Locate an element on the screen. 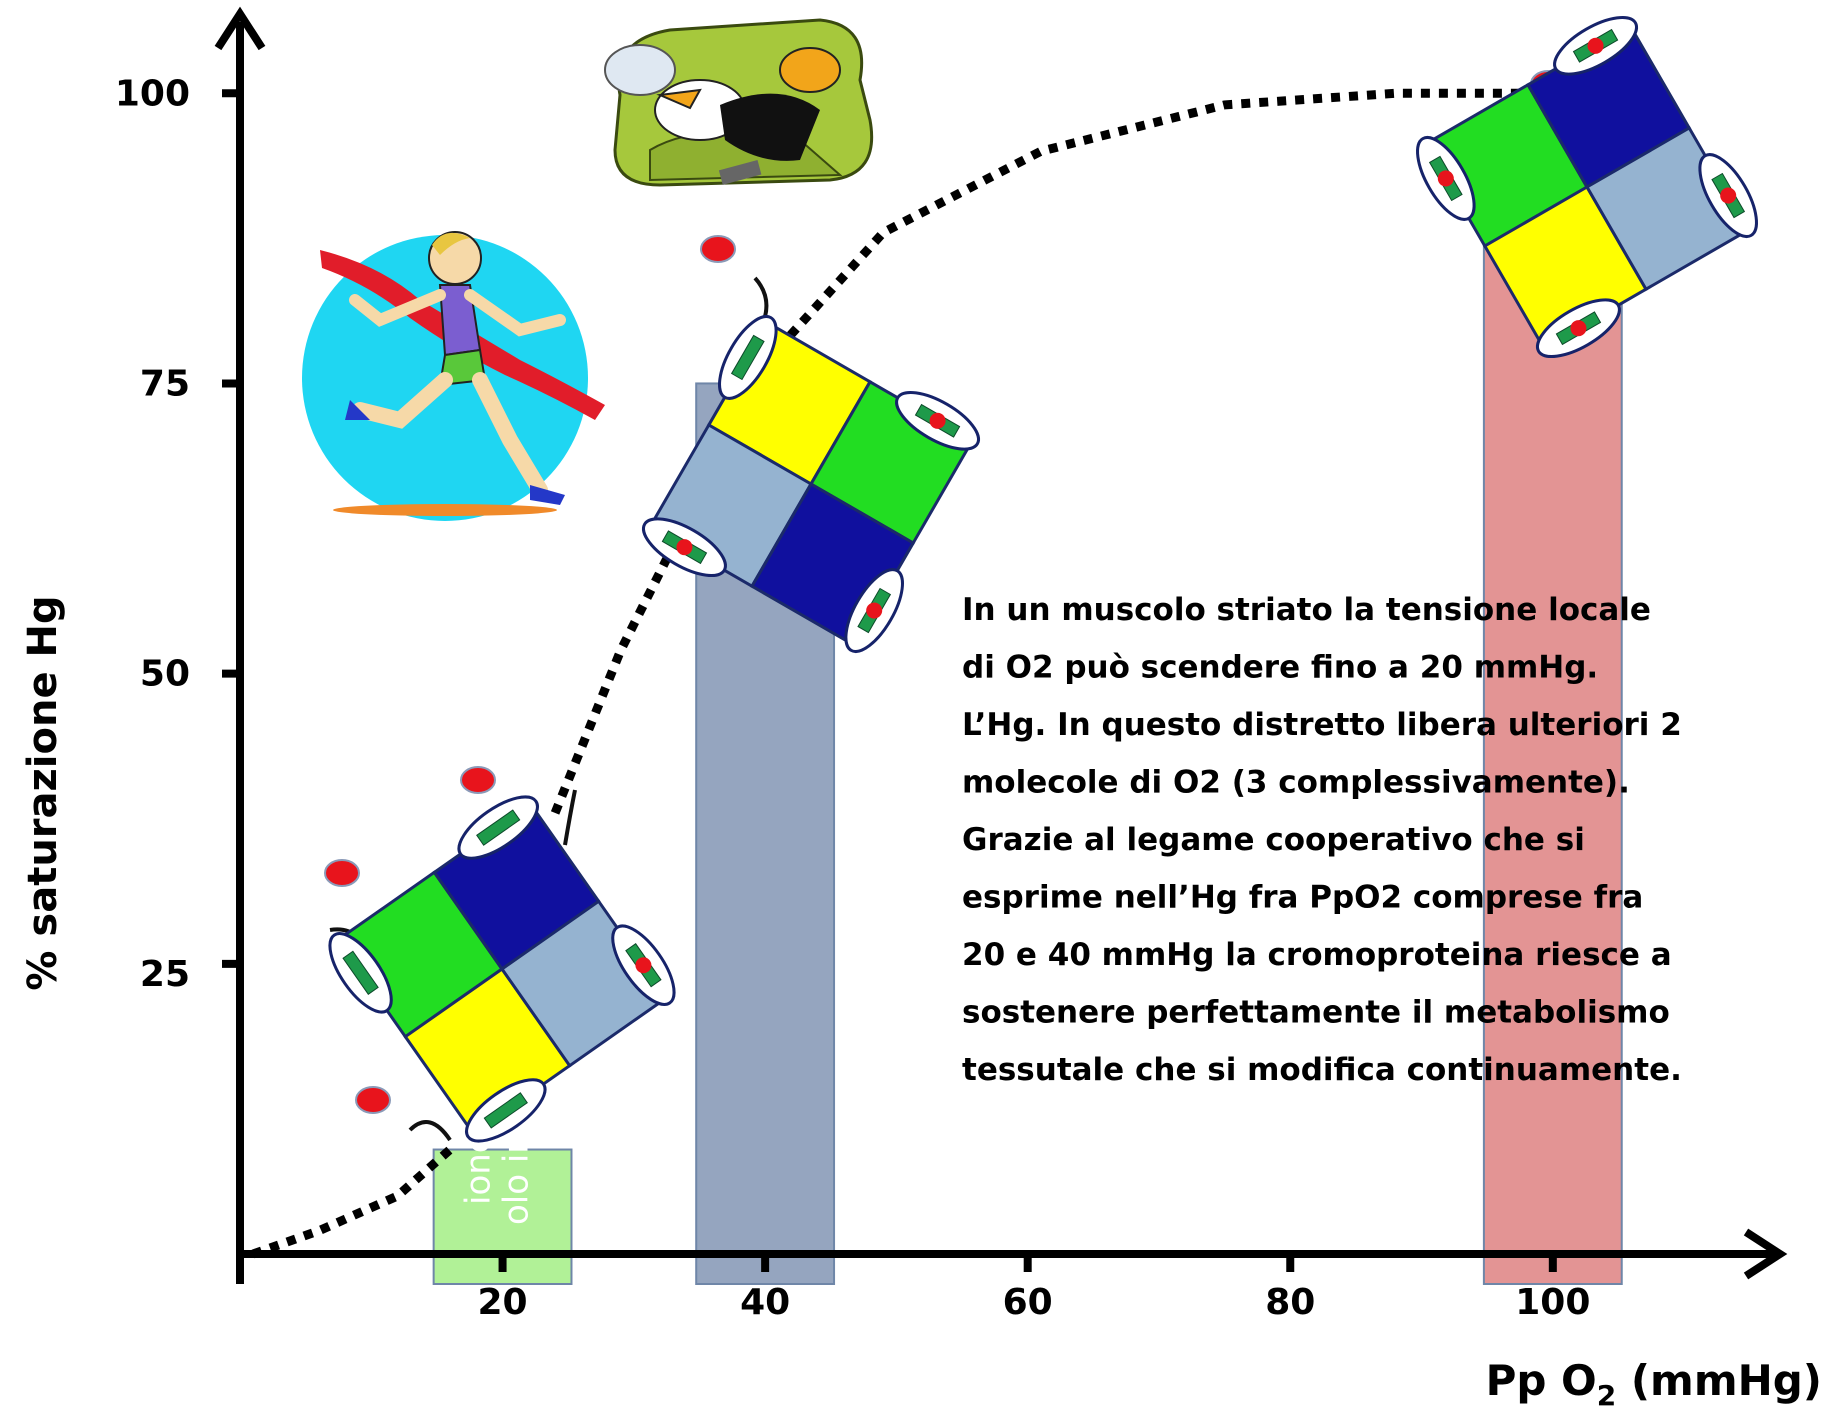 The height and width of the screenshot is (1414, 1830). x-tick-label: 60 is located at coordinates (1028, 1302).